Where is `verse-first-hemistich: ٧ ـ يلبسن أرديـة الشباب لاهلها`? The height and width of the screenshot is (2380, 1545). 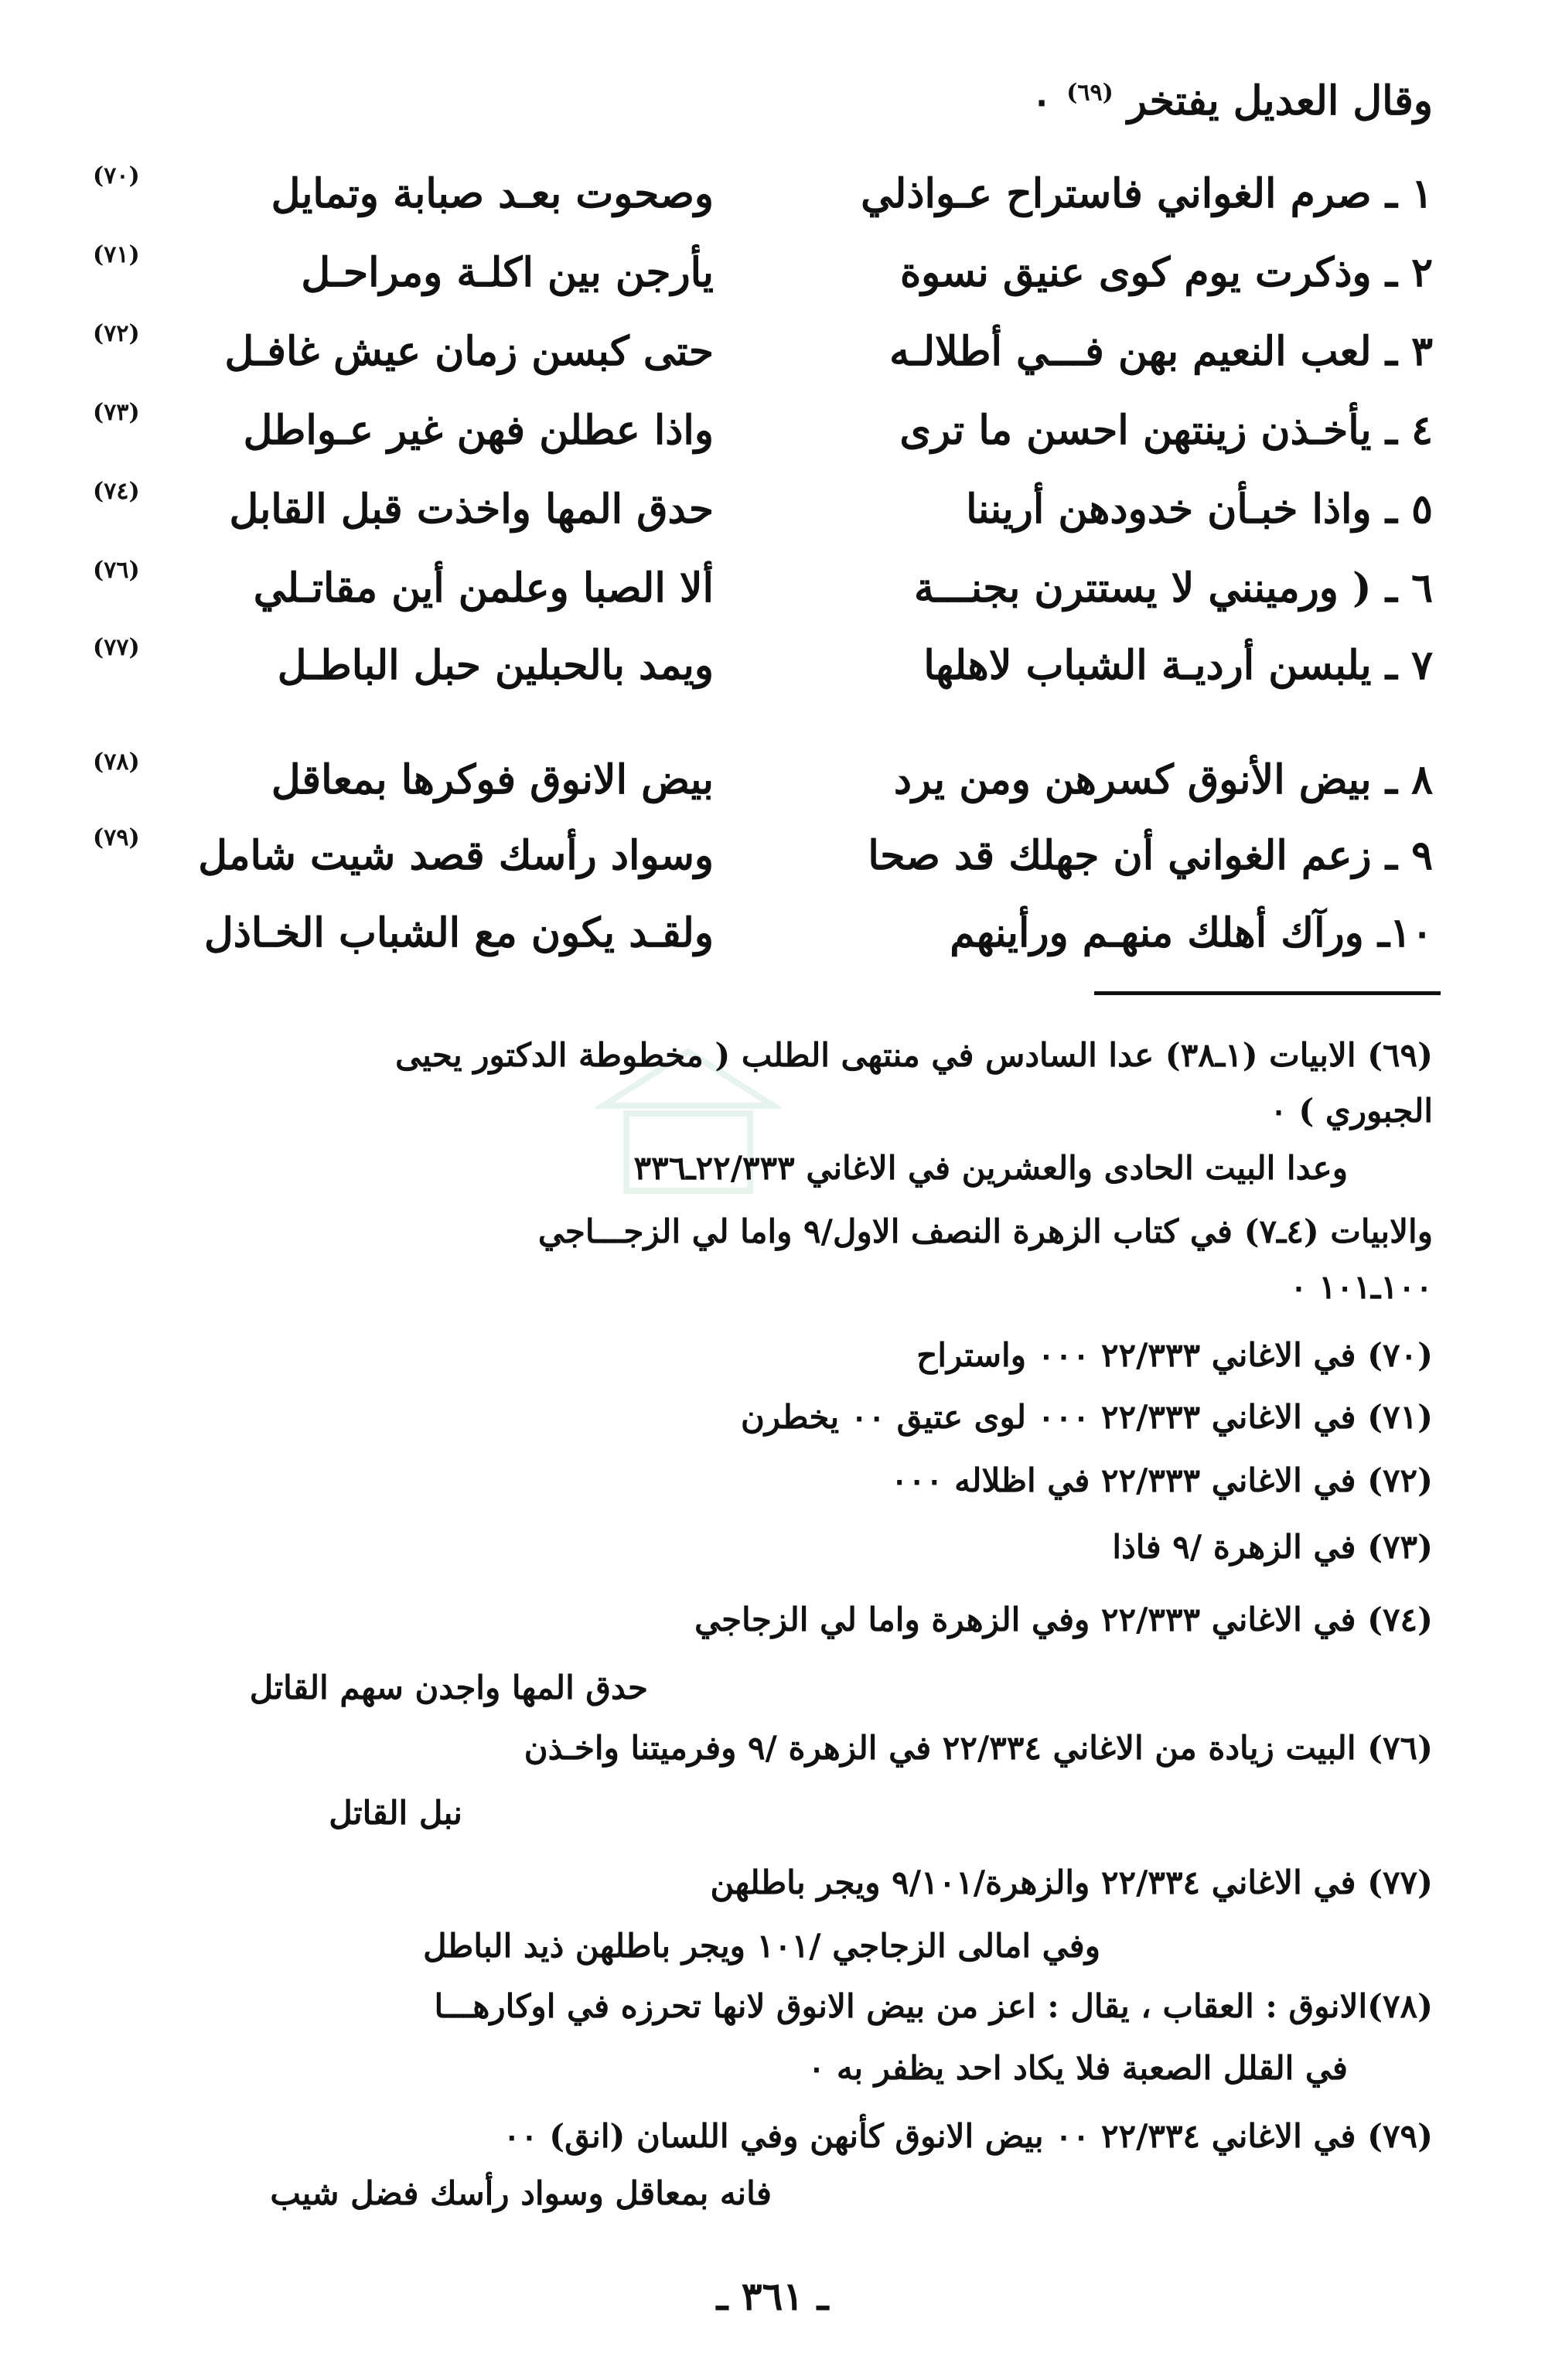
verse-first-hemistich: ٧ ـ يلبسن أرديـة الشباب لاهلها is located at coordinates (1178, 665).